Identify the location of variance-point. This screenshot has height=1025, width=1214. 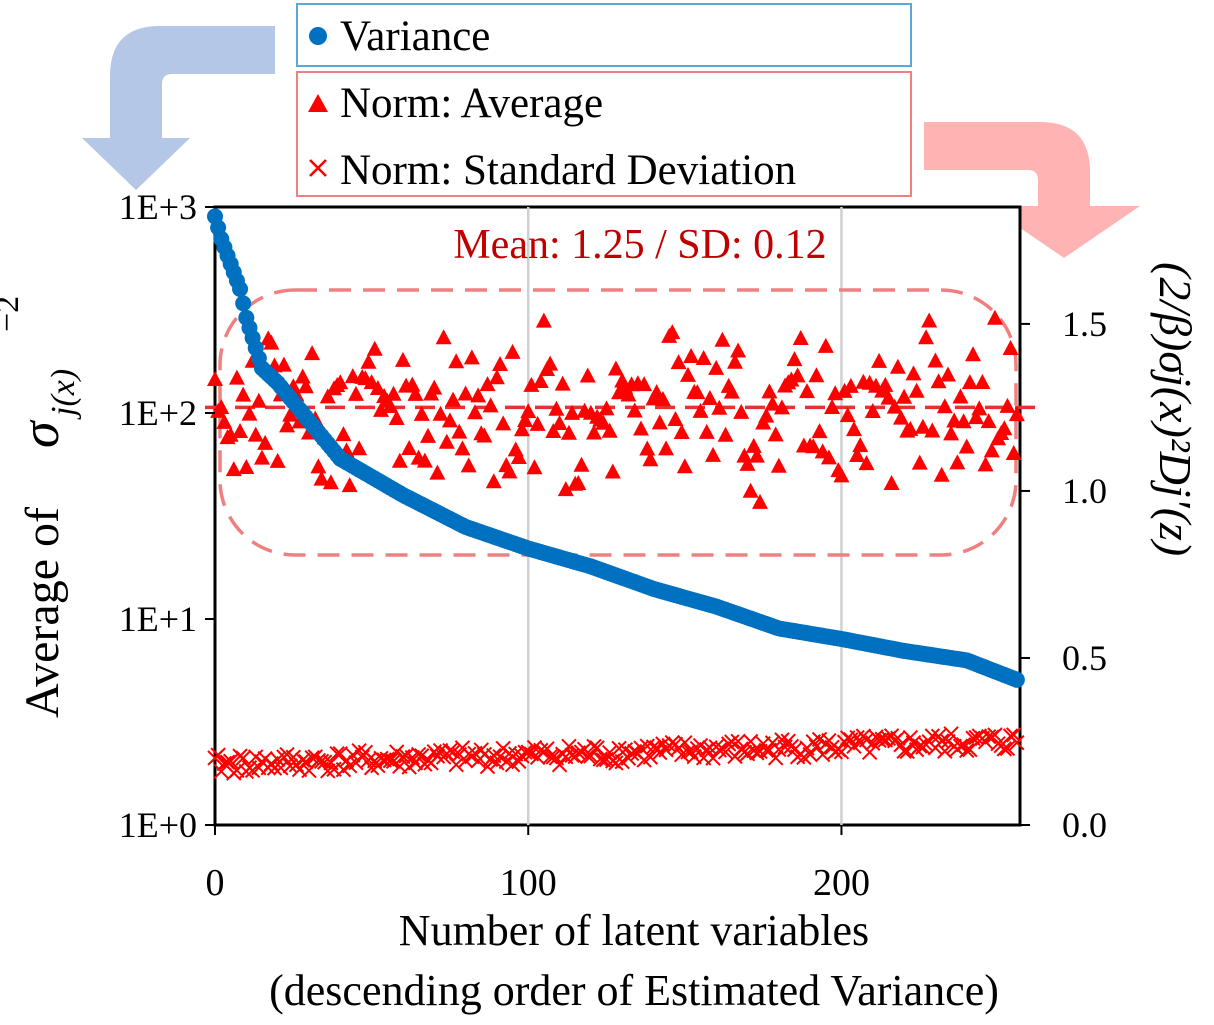
(240, 288).